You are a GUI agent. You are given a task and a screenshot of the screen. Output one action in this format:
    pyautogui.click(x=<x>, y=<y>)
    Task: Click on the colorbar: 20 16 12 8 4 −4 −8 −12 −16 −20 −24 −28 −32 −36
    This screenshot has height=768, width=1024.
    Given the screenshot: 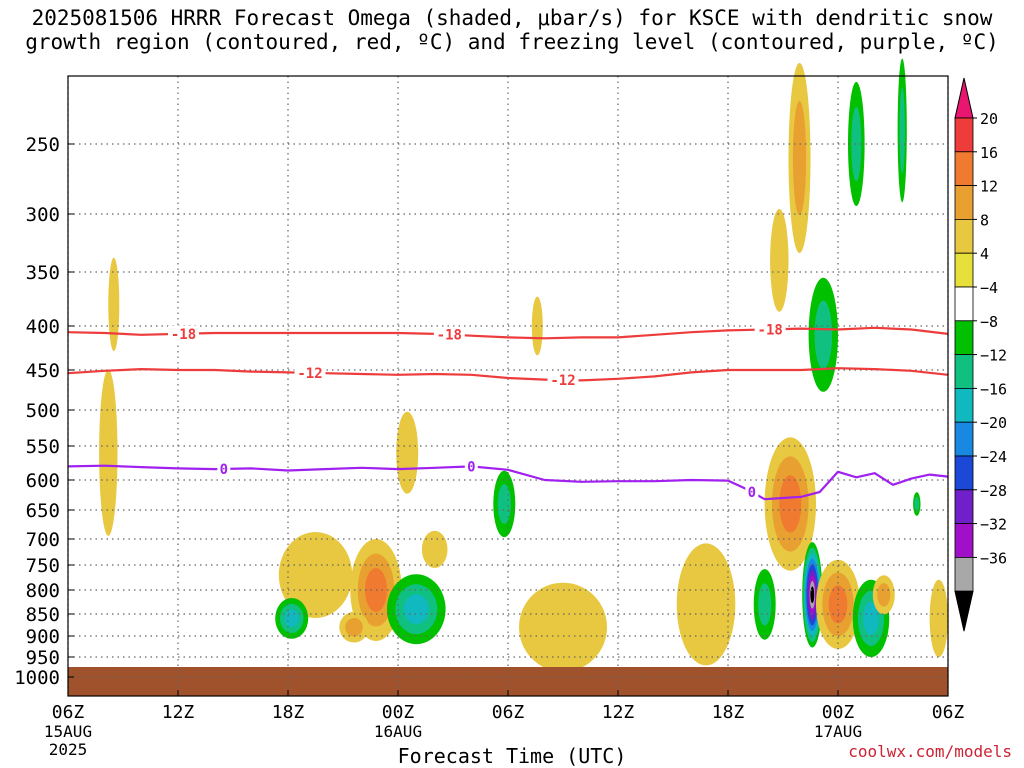 What is the action you would take?
    pyautogui.click(x=980, y=354)
    